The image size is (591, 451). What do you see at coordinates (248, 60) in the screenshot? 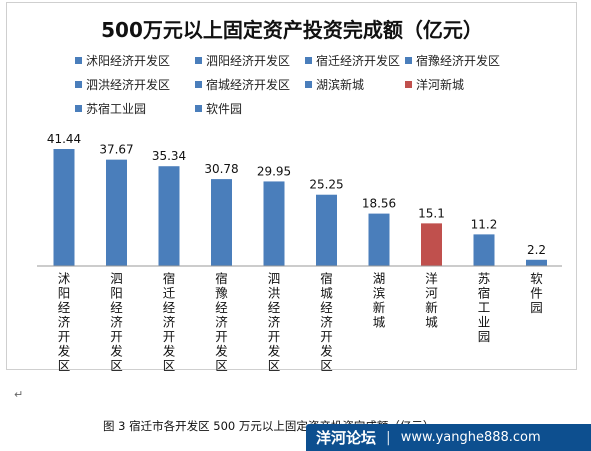
I see `legend-label: 泗阳经济开发区` at bounding box center [248, 60].